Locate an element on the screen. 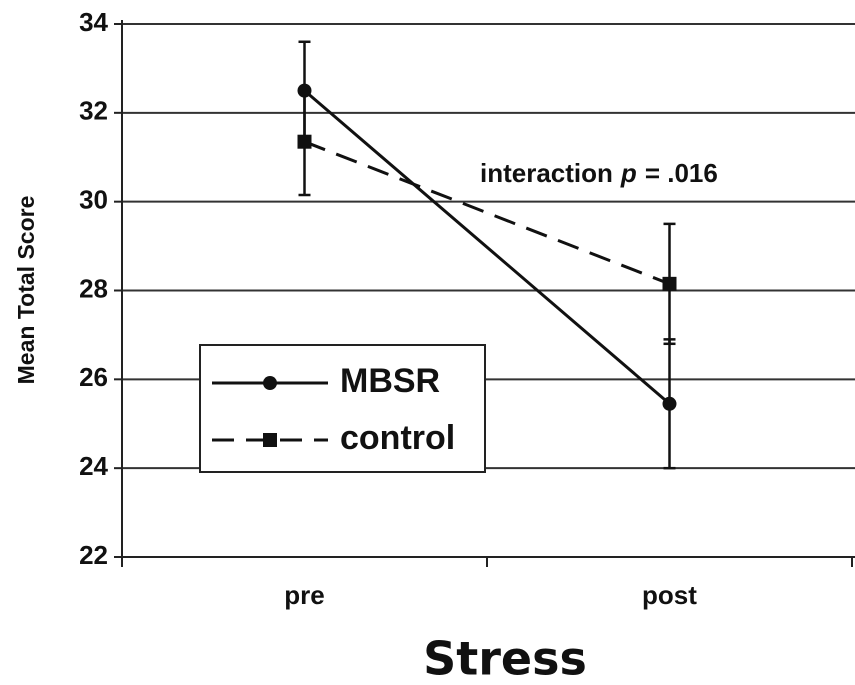 This screenshot has height=685, width=855. y-tick-label: 26 is located at coordinates (93, 377).